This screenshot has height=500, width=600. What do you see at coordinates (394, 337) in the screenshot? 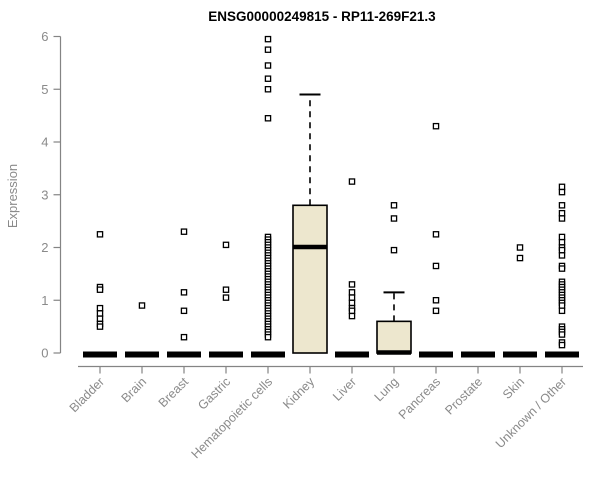
I see `box-lung` at bounding box center [394, 337].